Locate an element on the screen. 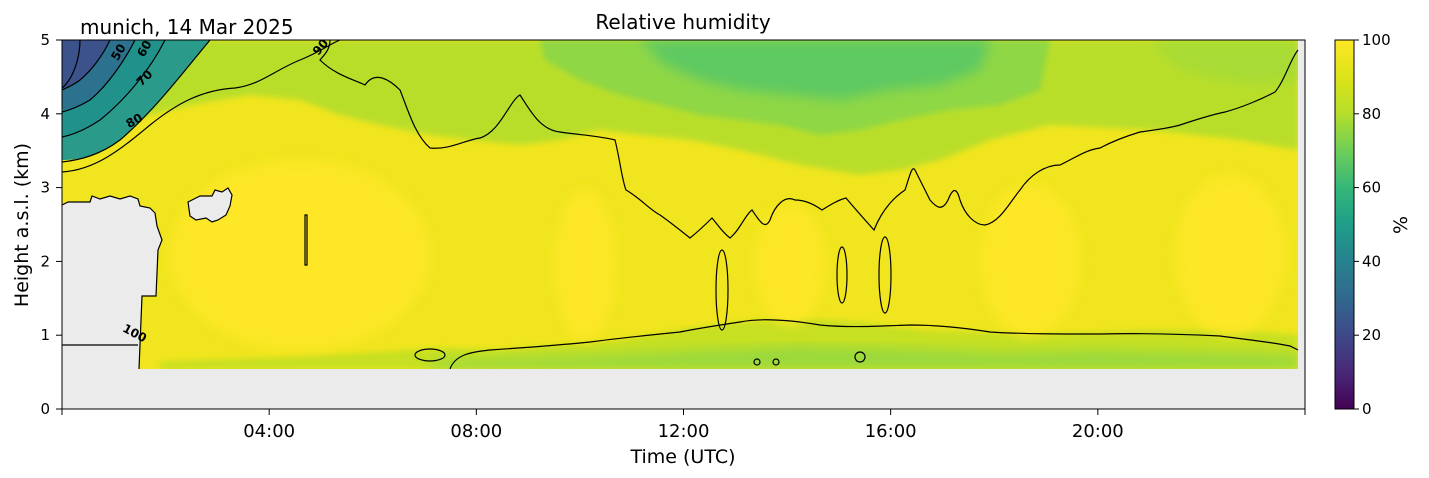 The width and height of the screenshot is (1429, 478). y-tick-label: 5 is located at coordinates (45, 40).